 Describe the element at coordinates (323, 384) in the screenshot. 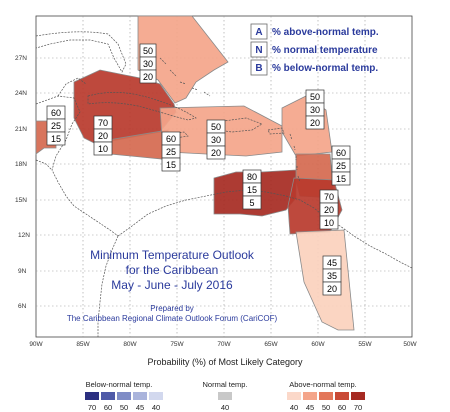

I see `scale-label-above: Above-normal temp.` at that location.